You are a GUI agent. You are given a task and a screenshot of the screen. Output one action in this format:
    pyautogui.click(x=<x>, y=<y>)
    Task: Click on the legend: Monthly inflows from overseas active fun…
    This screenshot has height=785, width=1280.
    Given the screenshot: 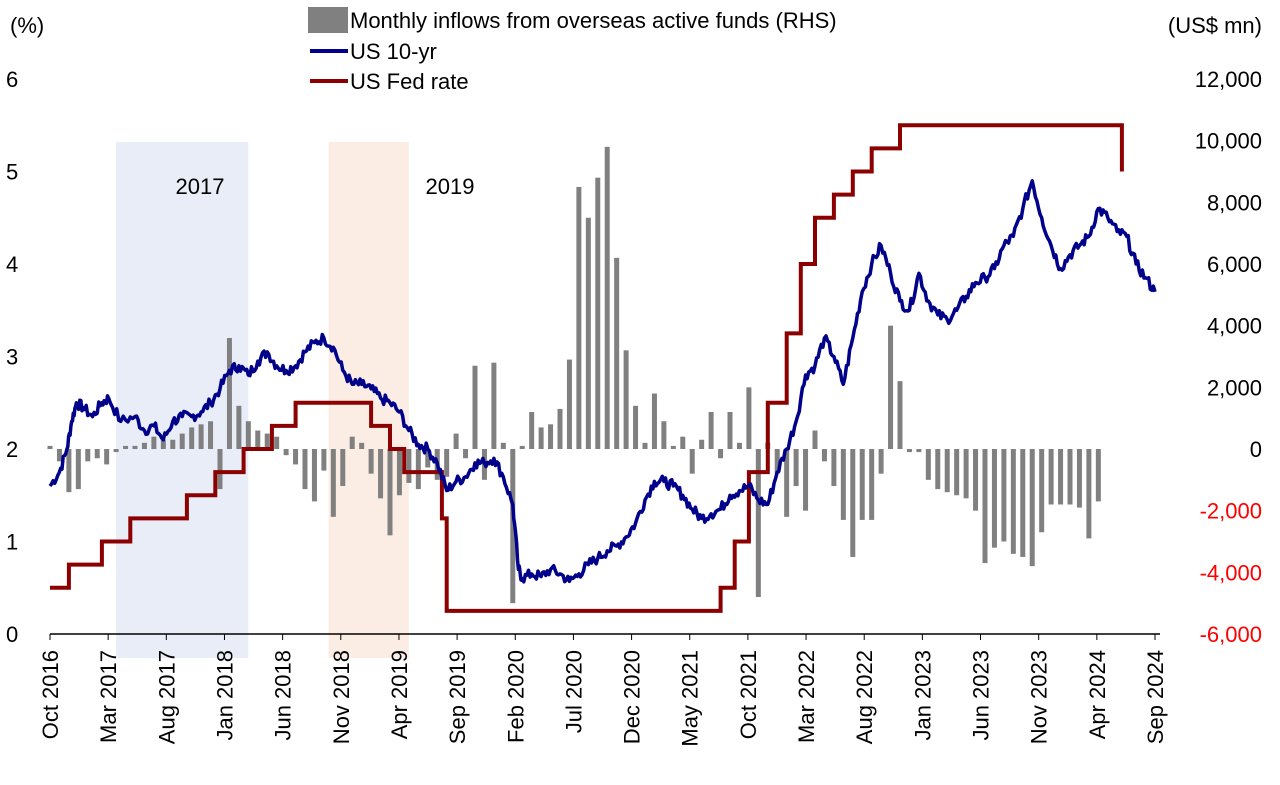 What is the action you would take?
    pyautogui.click(x=572, y=50)
    